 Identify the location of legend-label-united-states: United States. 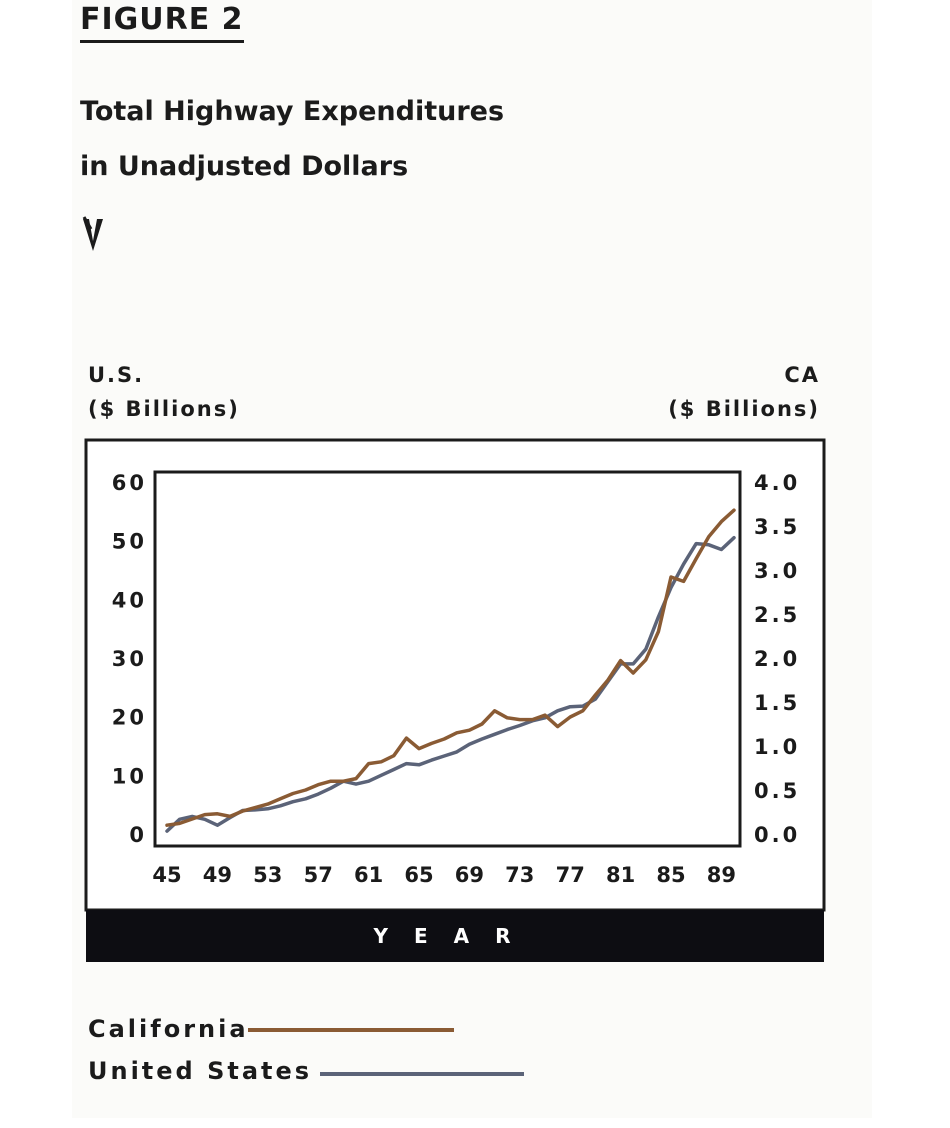
(200, 1071).